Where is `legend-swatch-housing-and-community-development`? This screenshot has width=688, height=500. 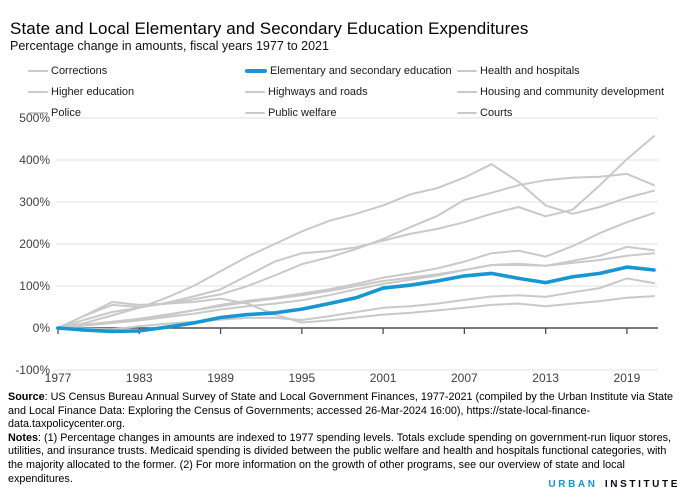
legend-swatch-housing-and-community-development is located at coordinates (467, 91).